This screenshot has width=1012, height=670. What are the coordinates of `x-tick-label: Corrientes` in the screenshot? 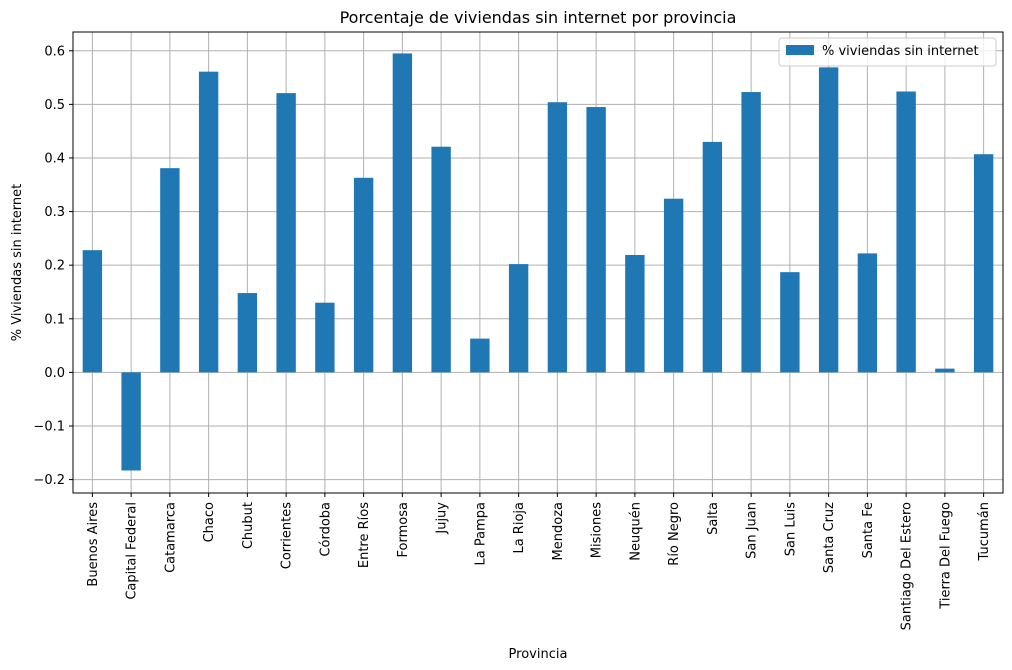 It's located at (287, 535).